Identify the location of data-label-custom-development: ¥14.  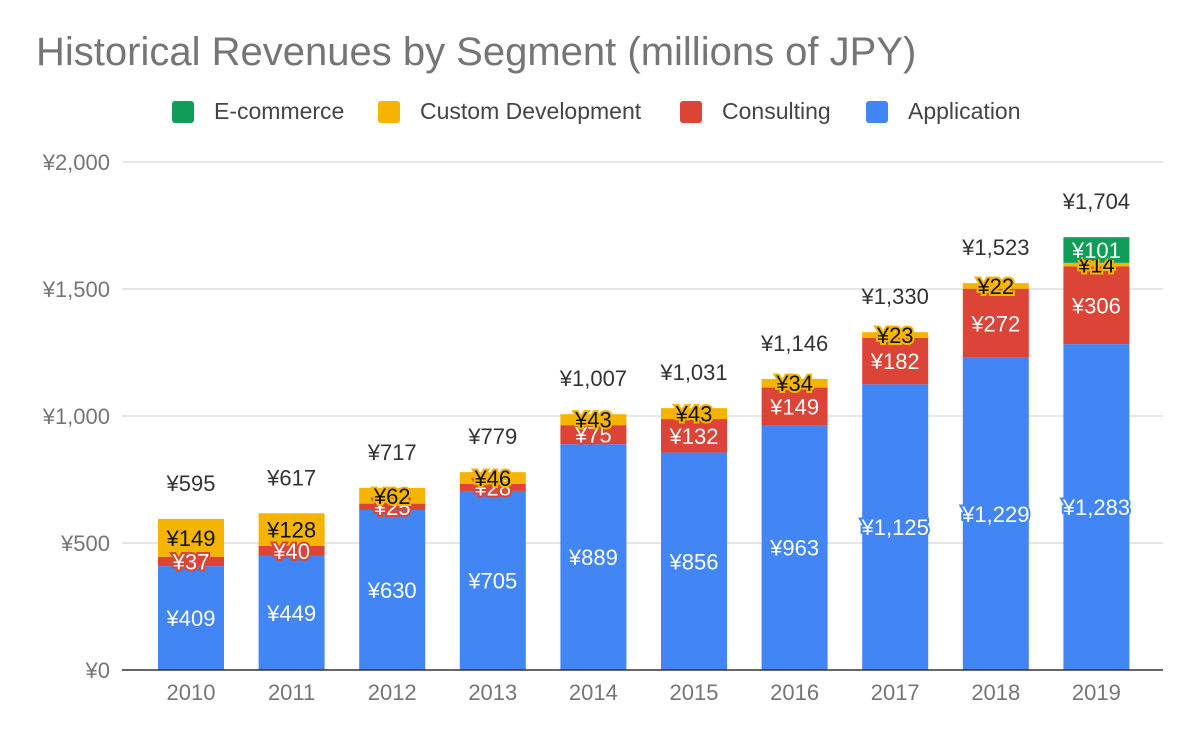
(1096, 265).